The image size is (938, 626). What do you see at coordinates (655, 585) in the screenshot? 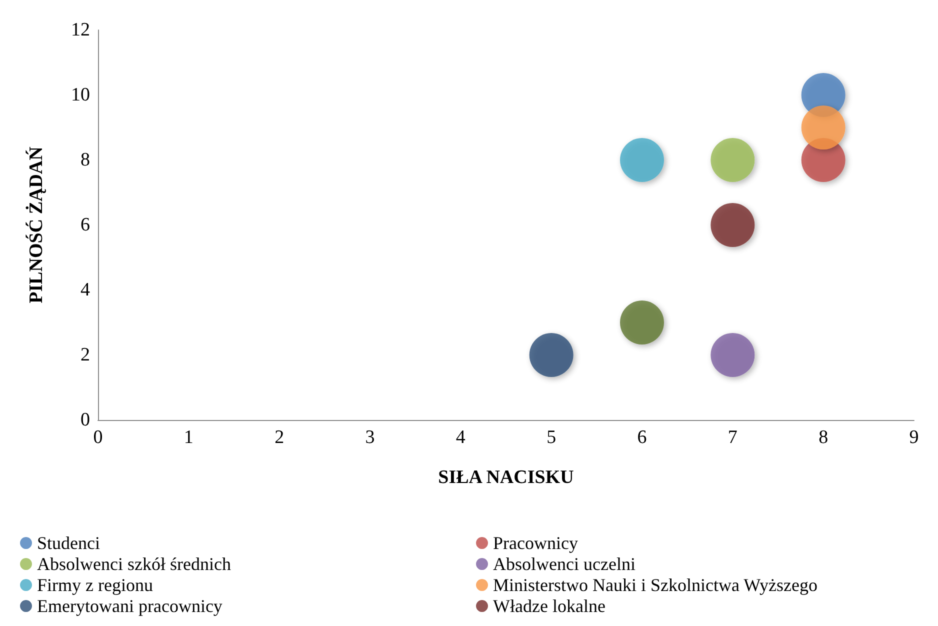
I see `legend-label: Ministerstwo Nauki i Szkolnictwa Wyższego` at bounding box center [655, 585].